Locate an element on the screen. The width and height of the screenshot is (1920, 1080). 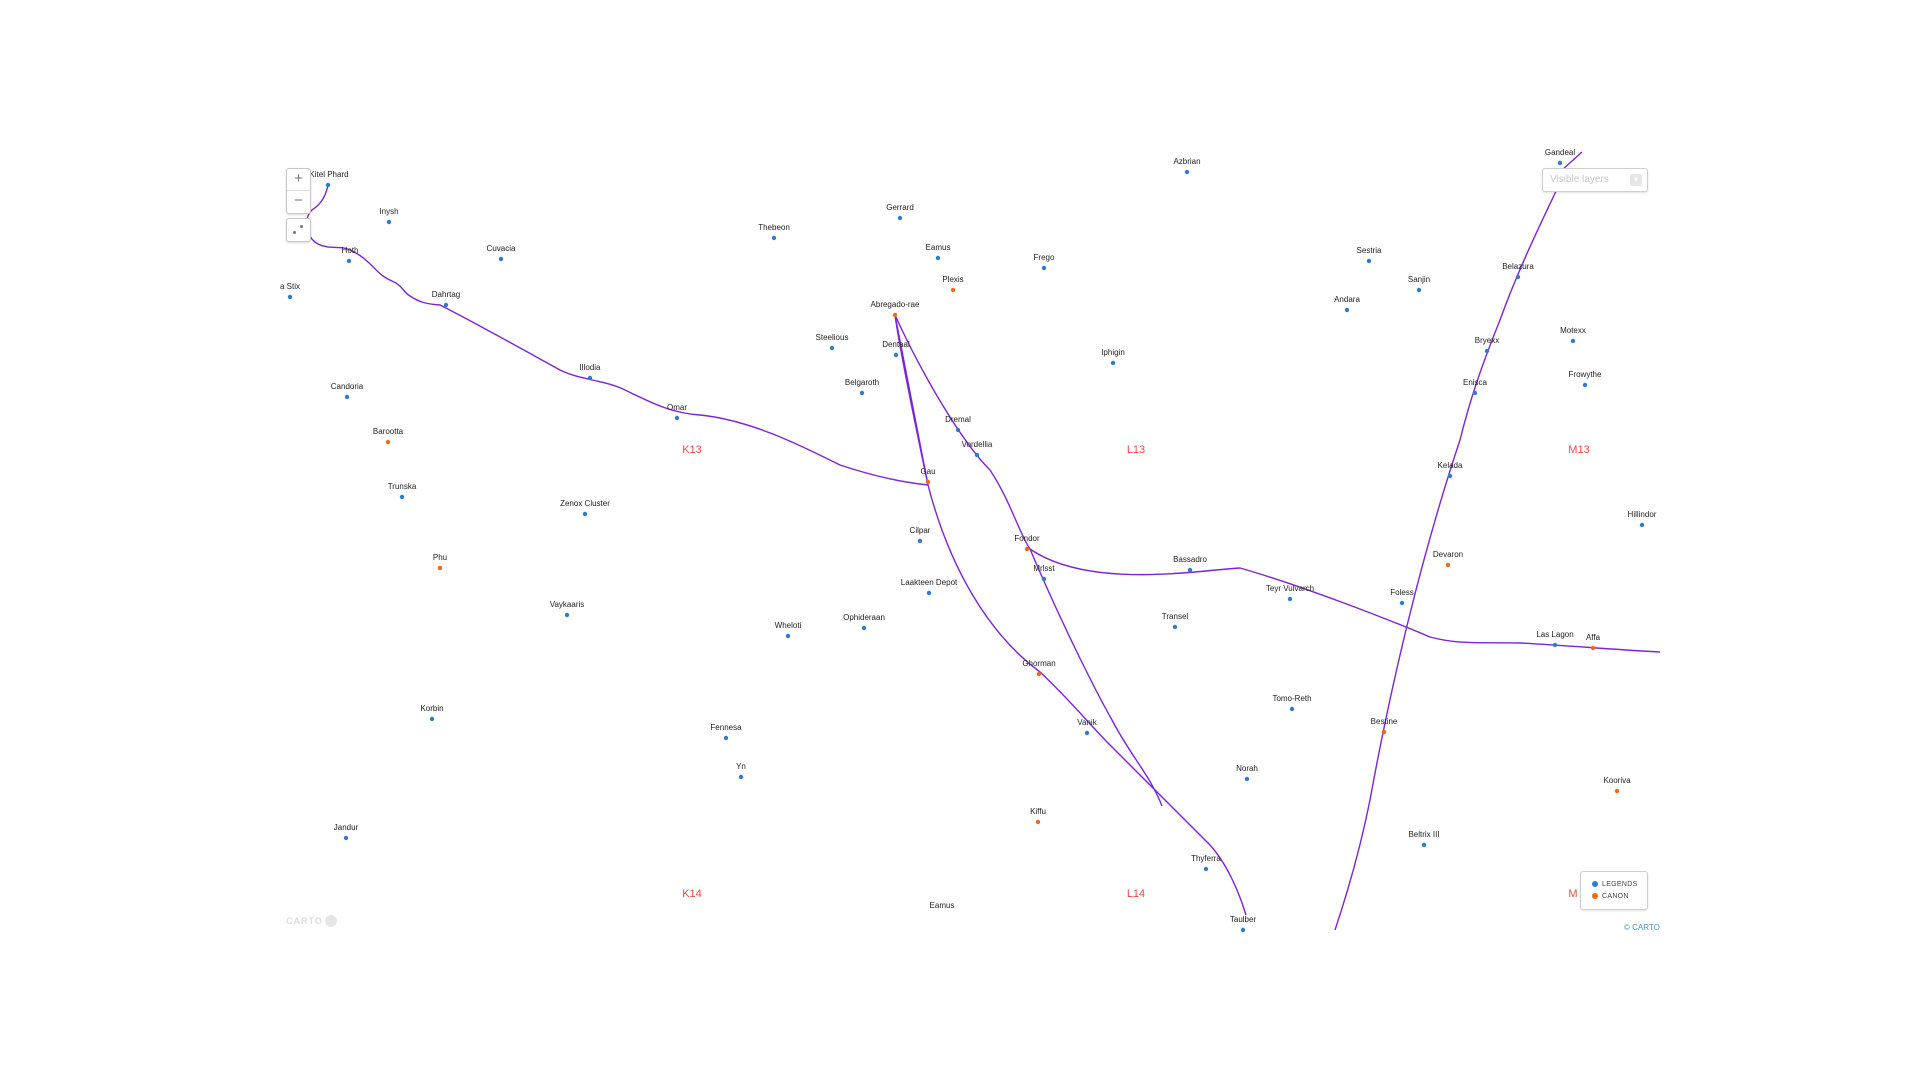
system-iphigin: Iphigin is located at coordinates (1113, 357).